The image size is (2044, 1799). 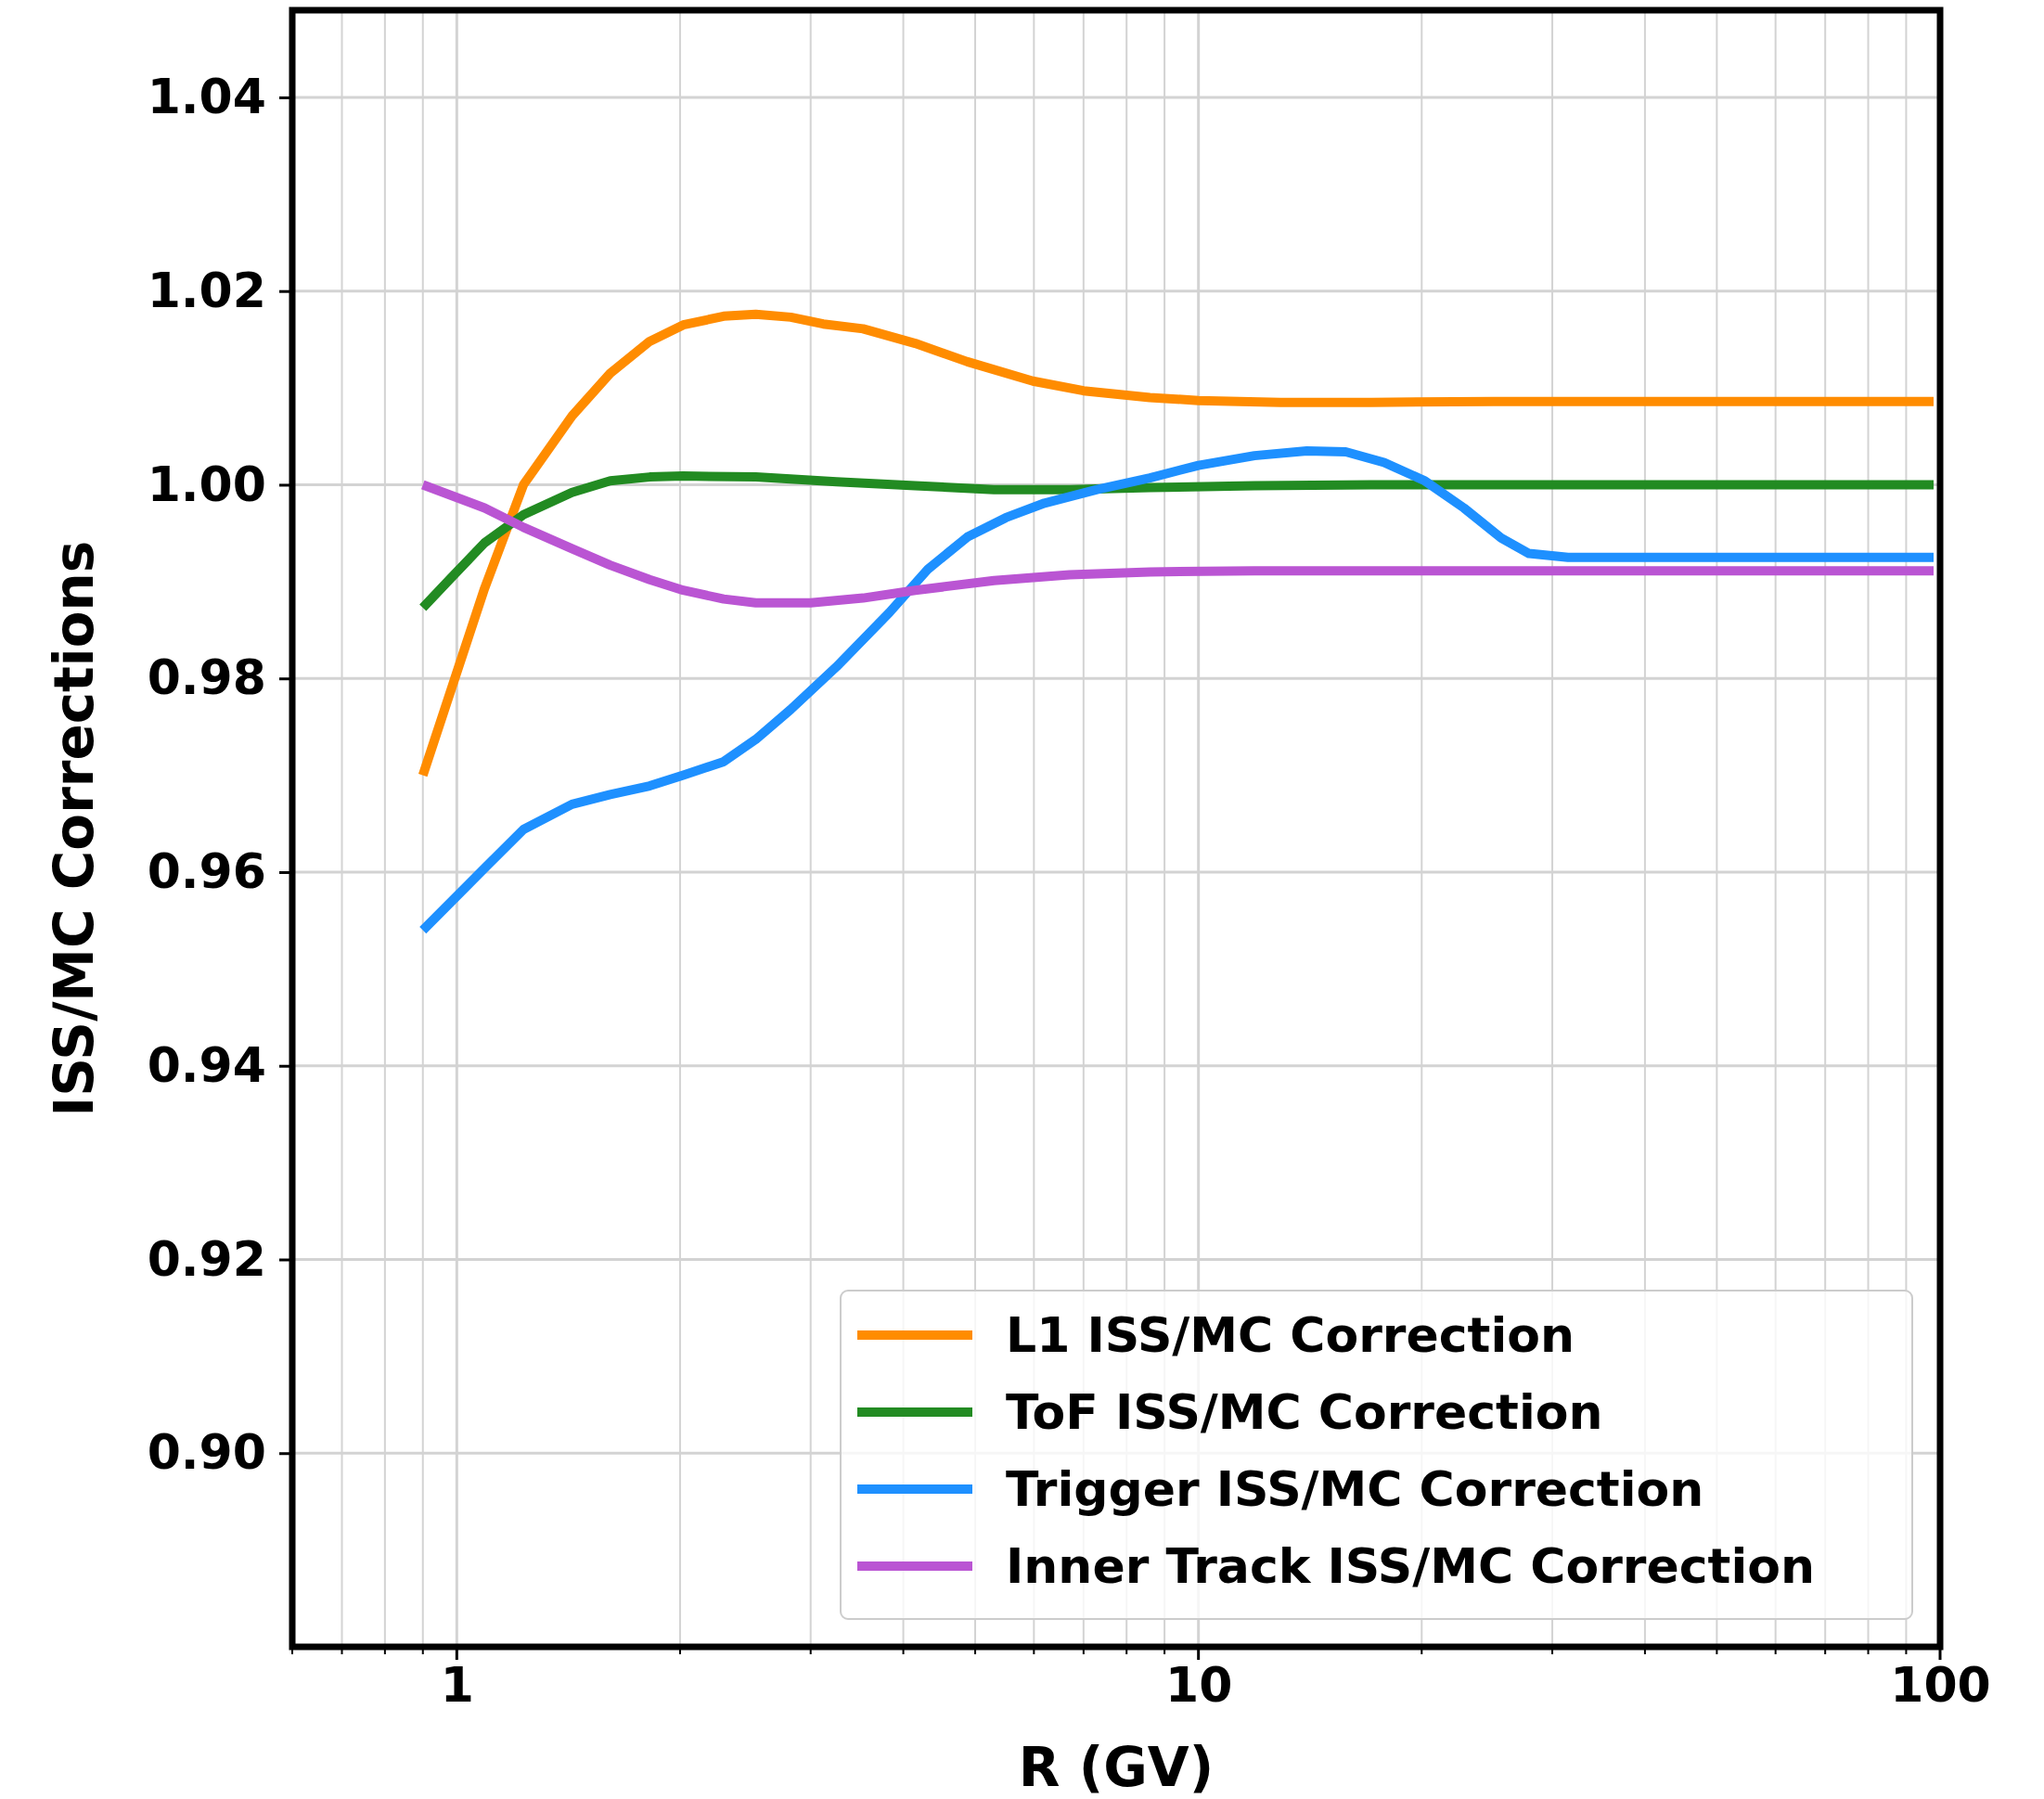 I want to click on y-tick-label: 0.96, so click(x=207, y=871).